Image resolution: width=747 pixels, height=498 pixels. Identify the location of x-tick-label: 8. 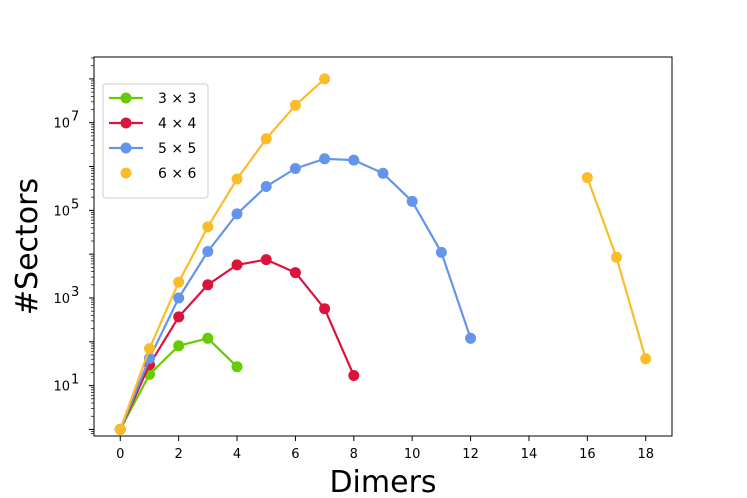
(354, 454).